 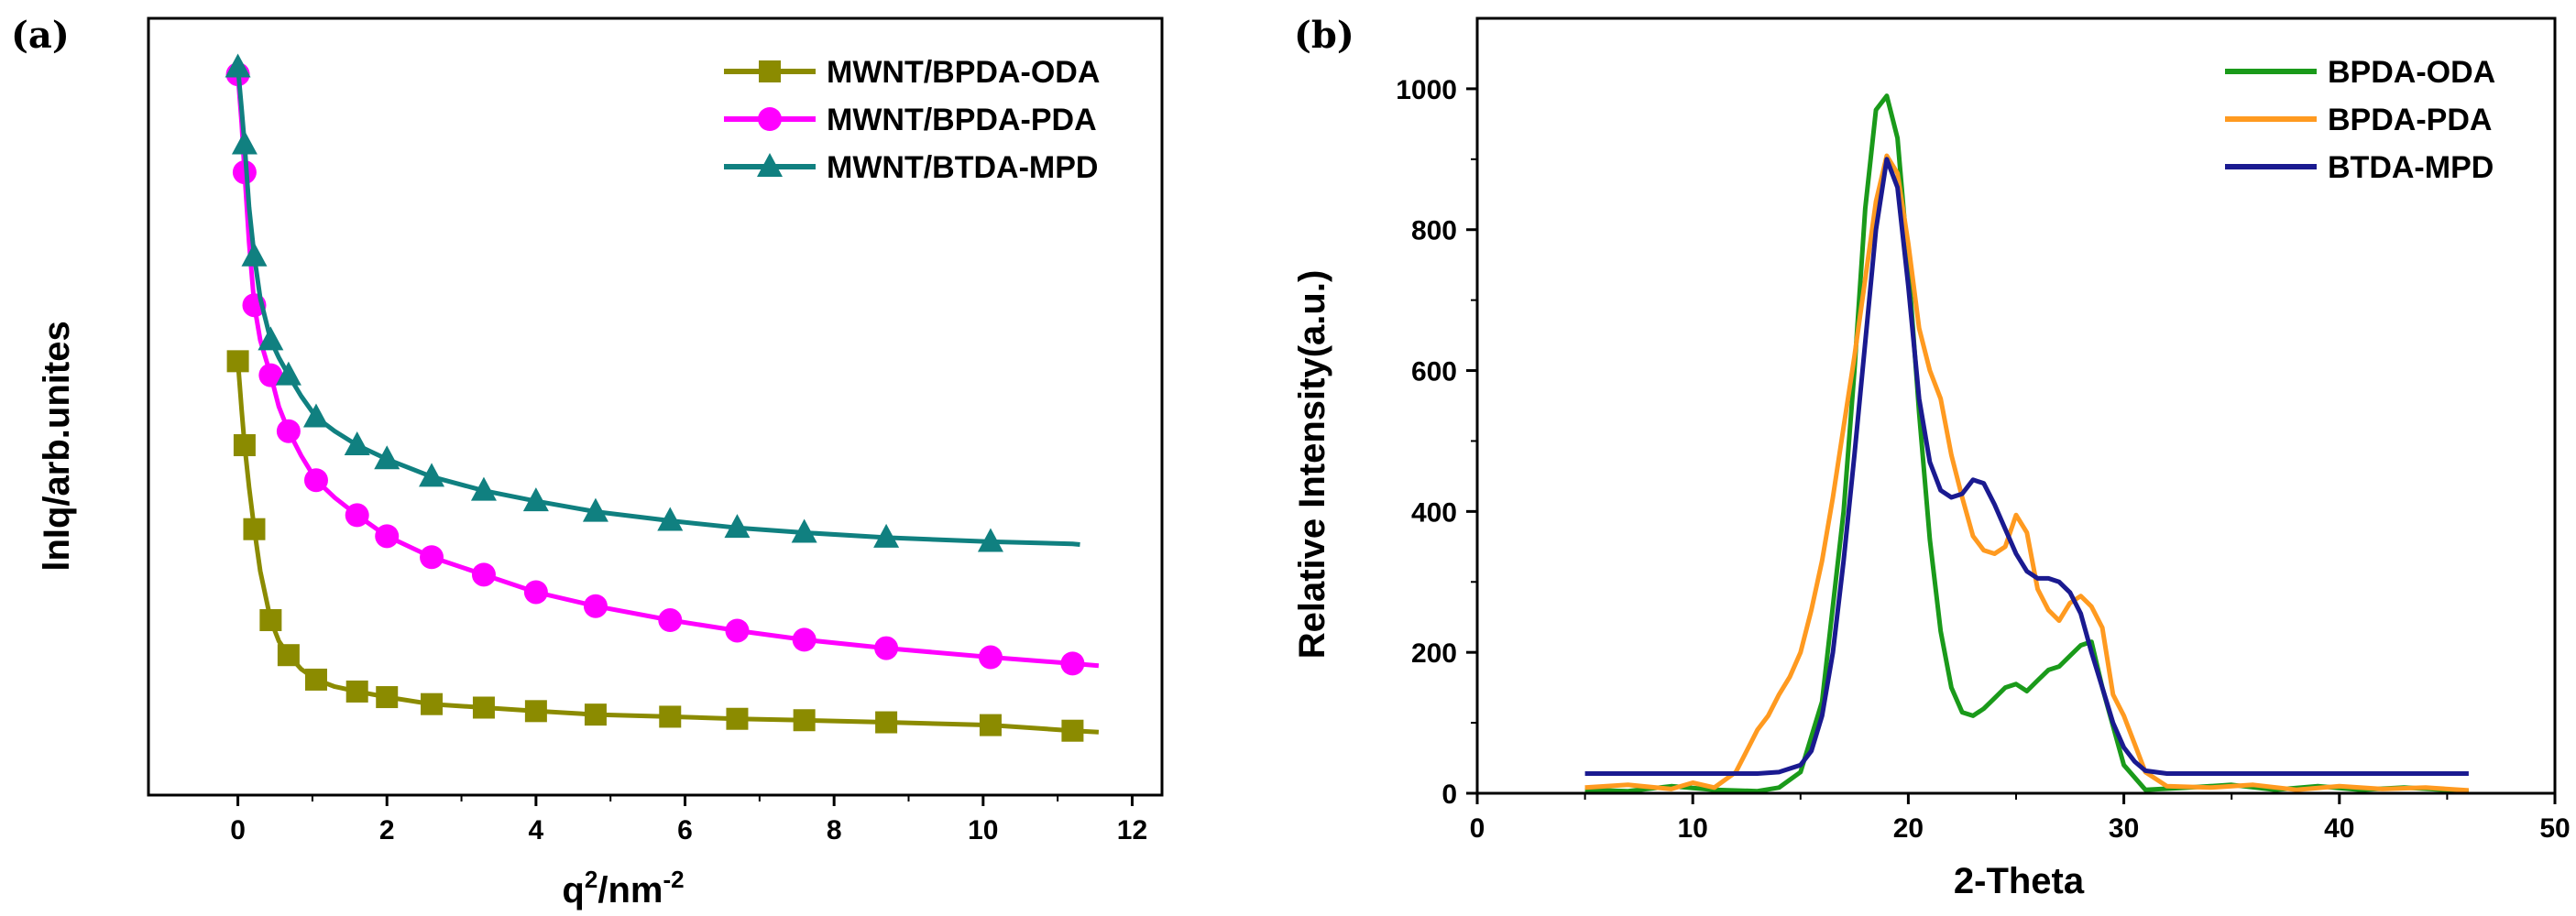 I want to click on panel-a-xlabel-sup: 2, so click(x=591, y=880).